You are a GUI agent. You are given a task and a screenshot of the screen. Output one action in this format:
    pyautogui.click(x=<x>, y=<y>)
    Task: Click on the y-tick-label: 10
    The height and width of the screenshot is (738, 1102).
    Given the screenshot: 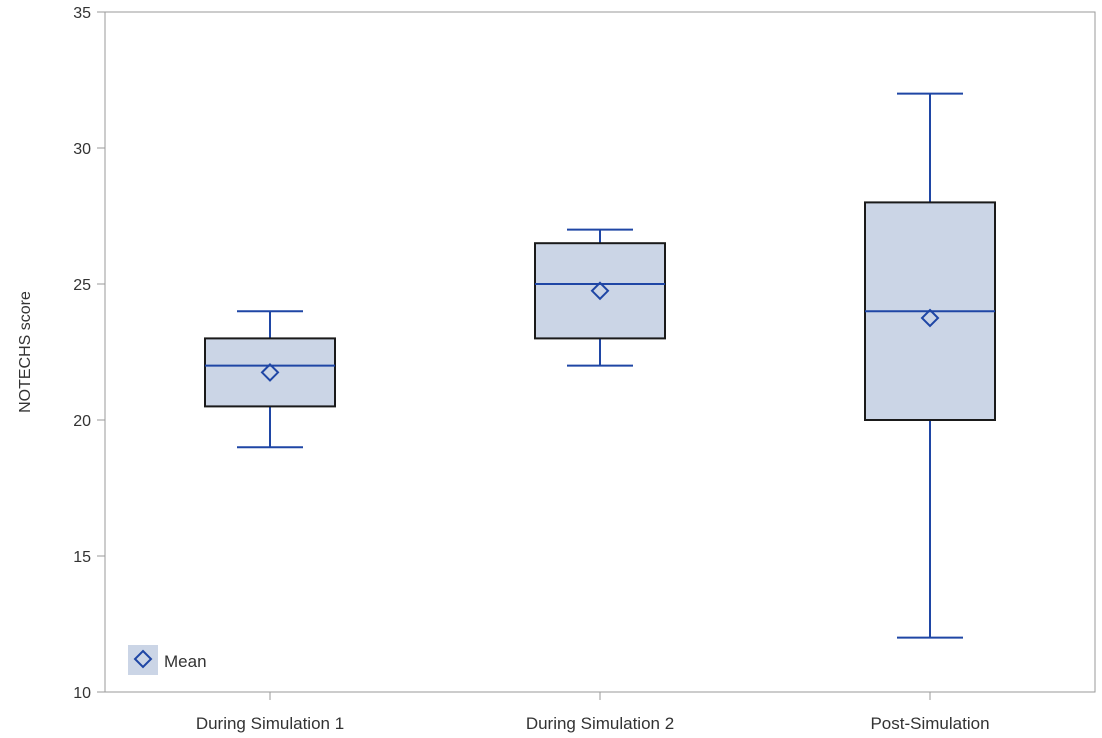 What is the action you would take?
    pyautogui.click(x=82, y=693)
    